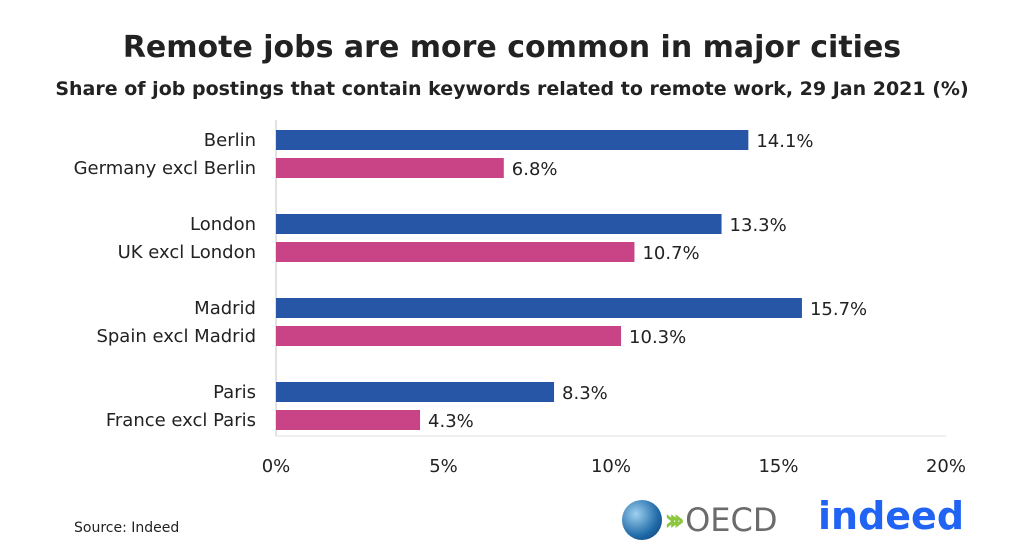 This screenshot has width=1024, height=559. What do you see at coordinates (127, 528) in the screenshot?
I see `source-note: Source: Indeed` at bounding box center [127, 528].